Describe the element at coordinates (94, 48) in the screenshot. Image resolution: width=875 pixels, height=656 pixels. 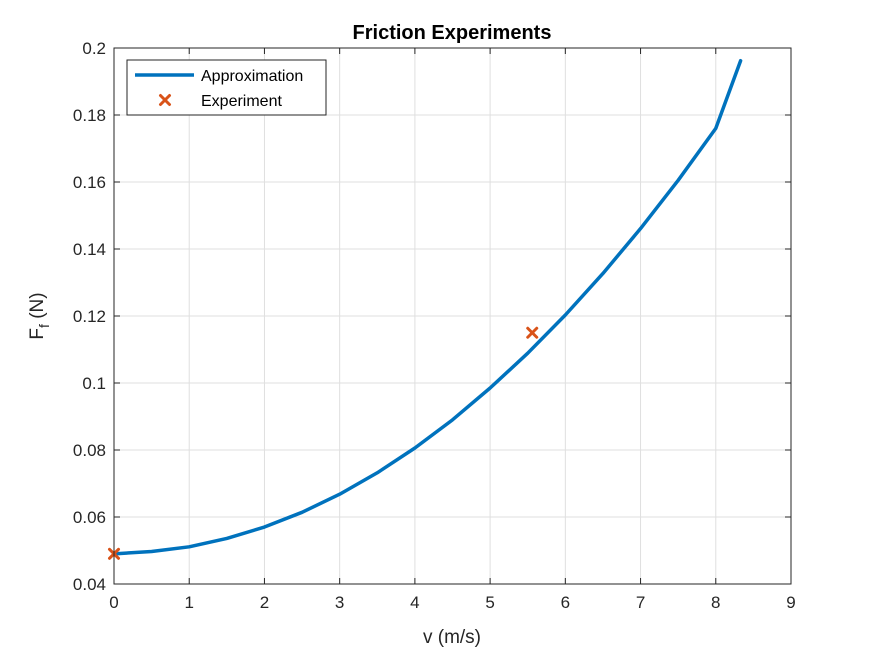
I see `y-tick-label: 0.2` at that location.